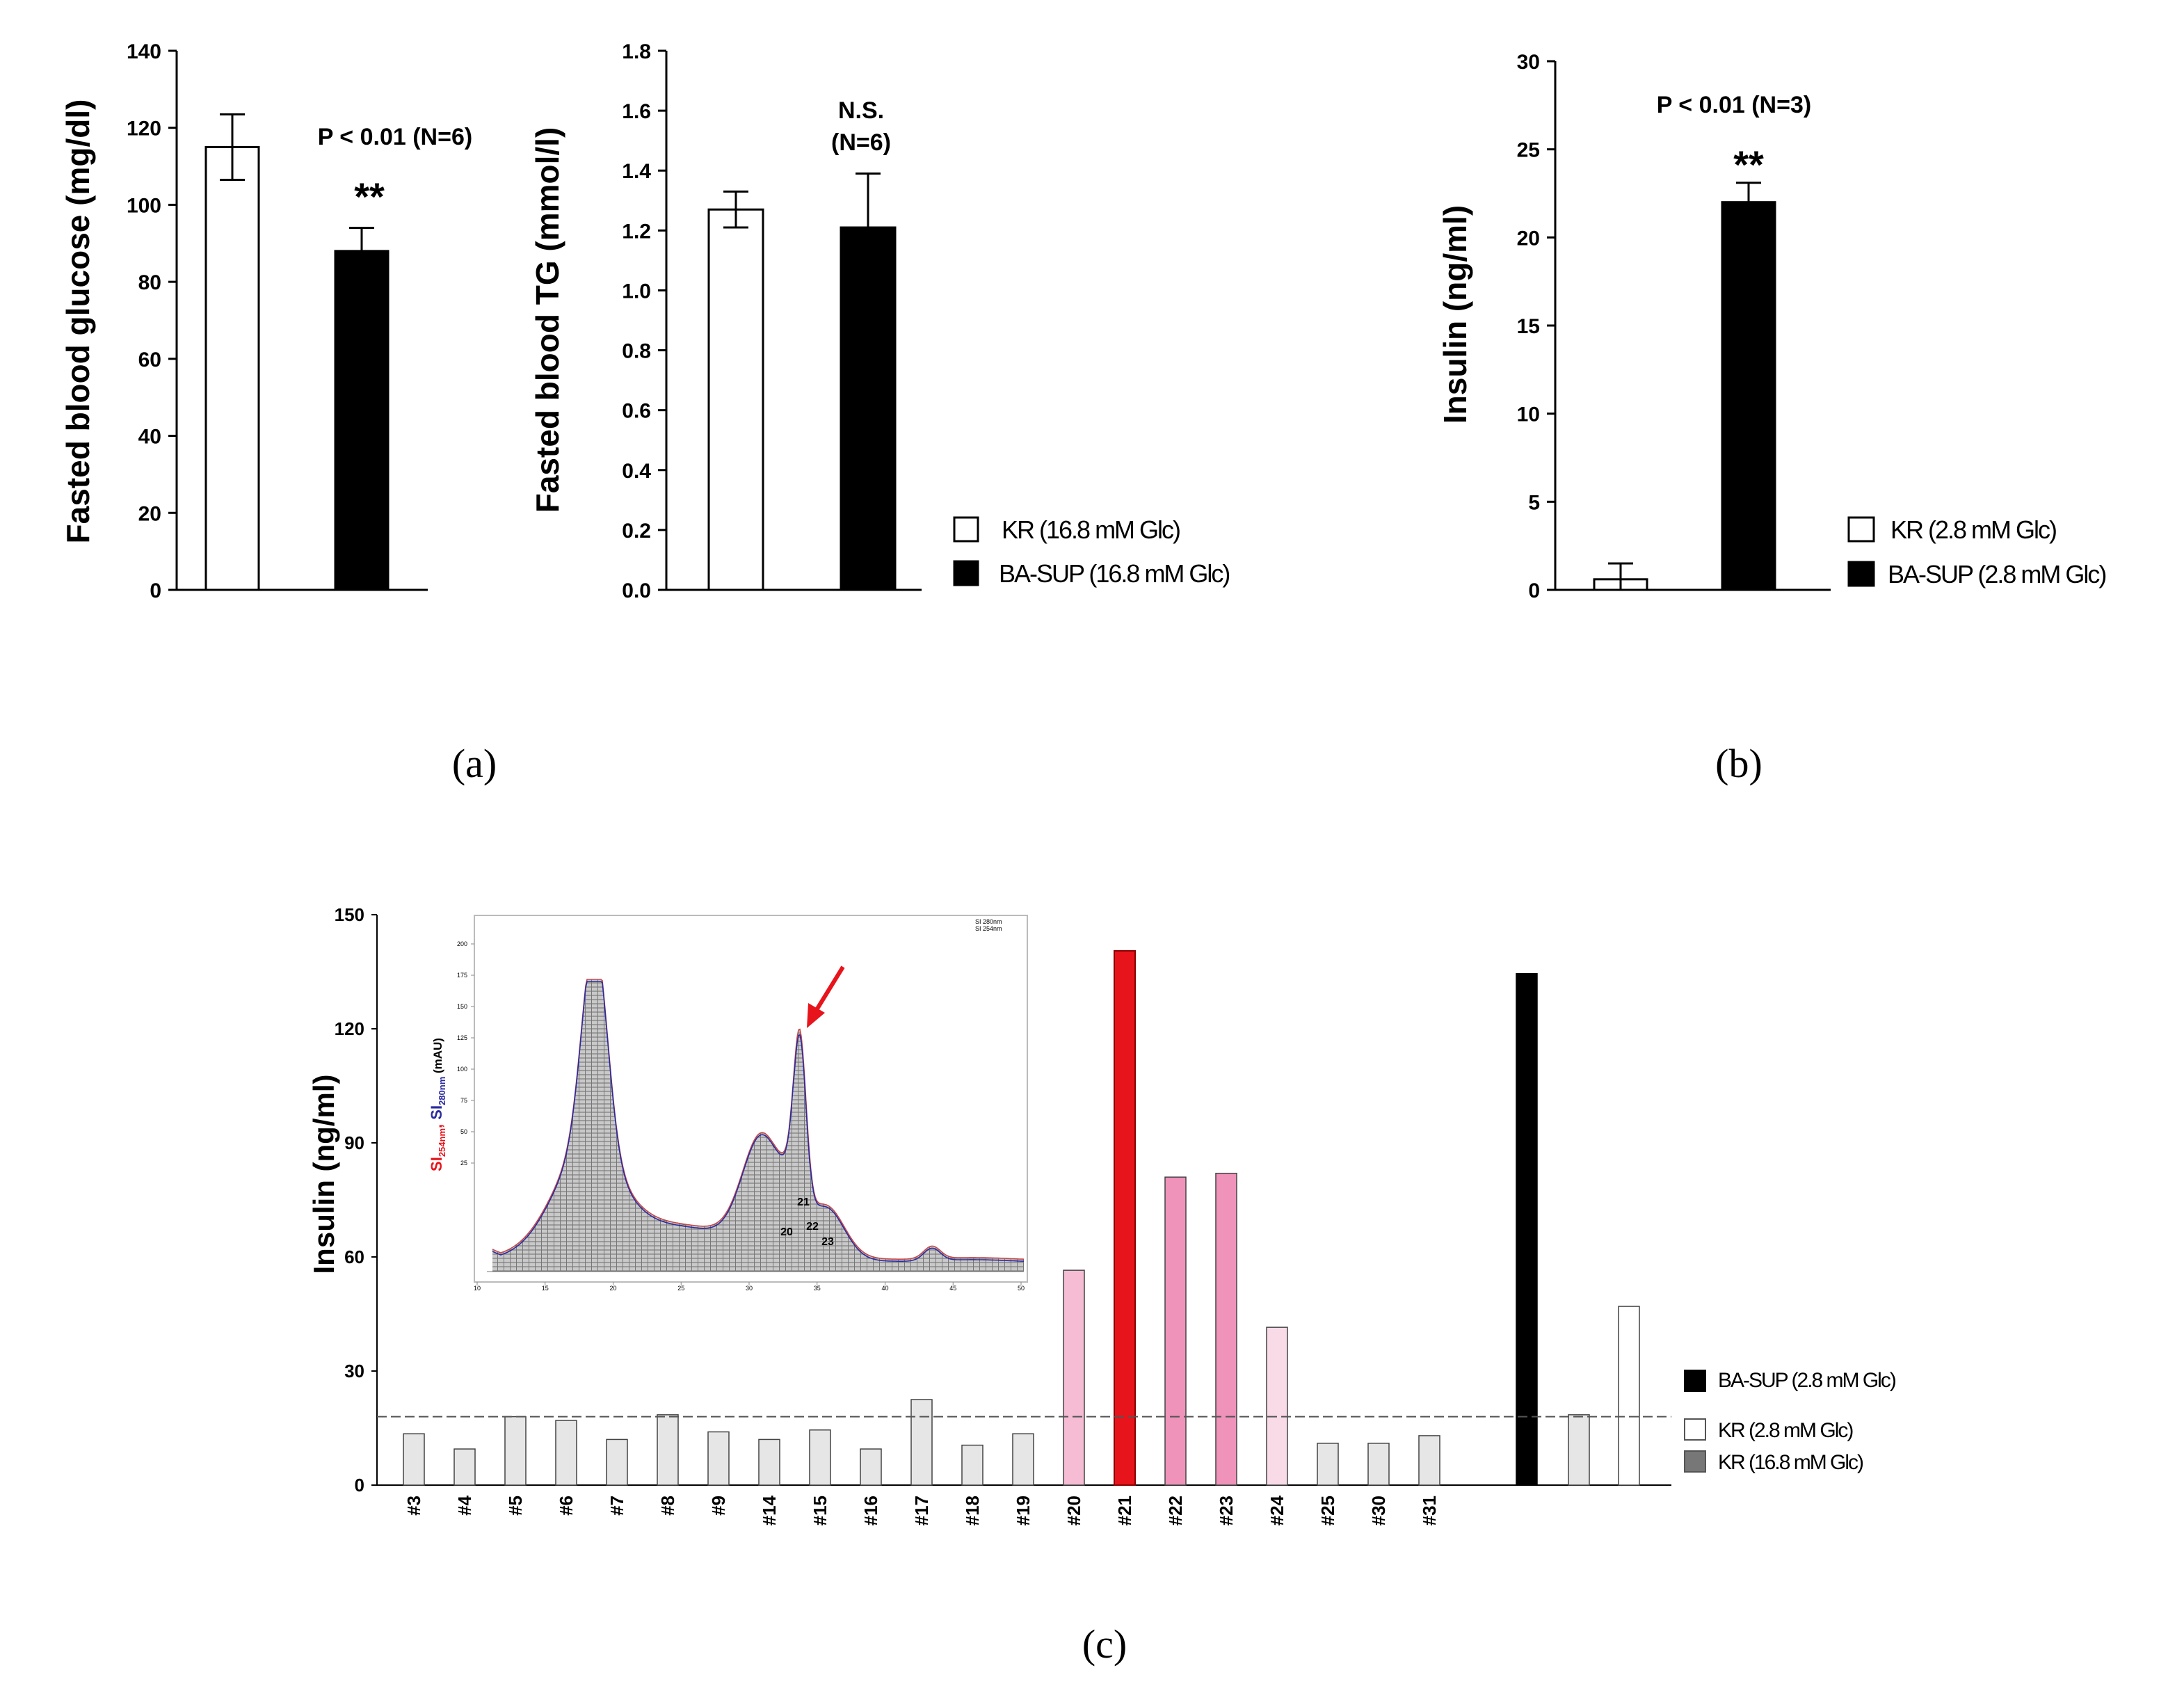 Image resolution: width=2184 pixels, height=1691 pixels. I want to click on legend-b-kr-swatch, so click(1861, 530).